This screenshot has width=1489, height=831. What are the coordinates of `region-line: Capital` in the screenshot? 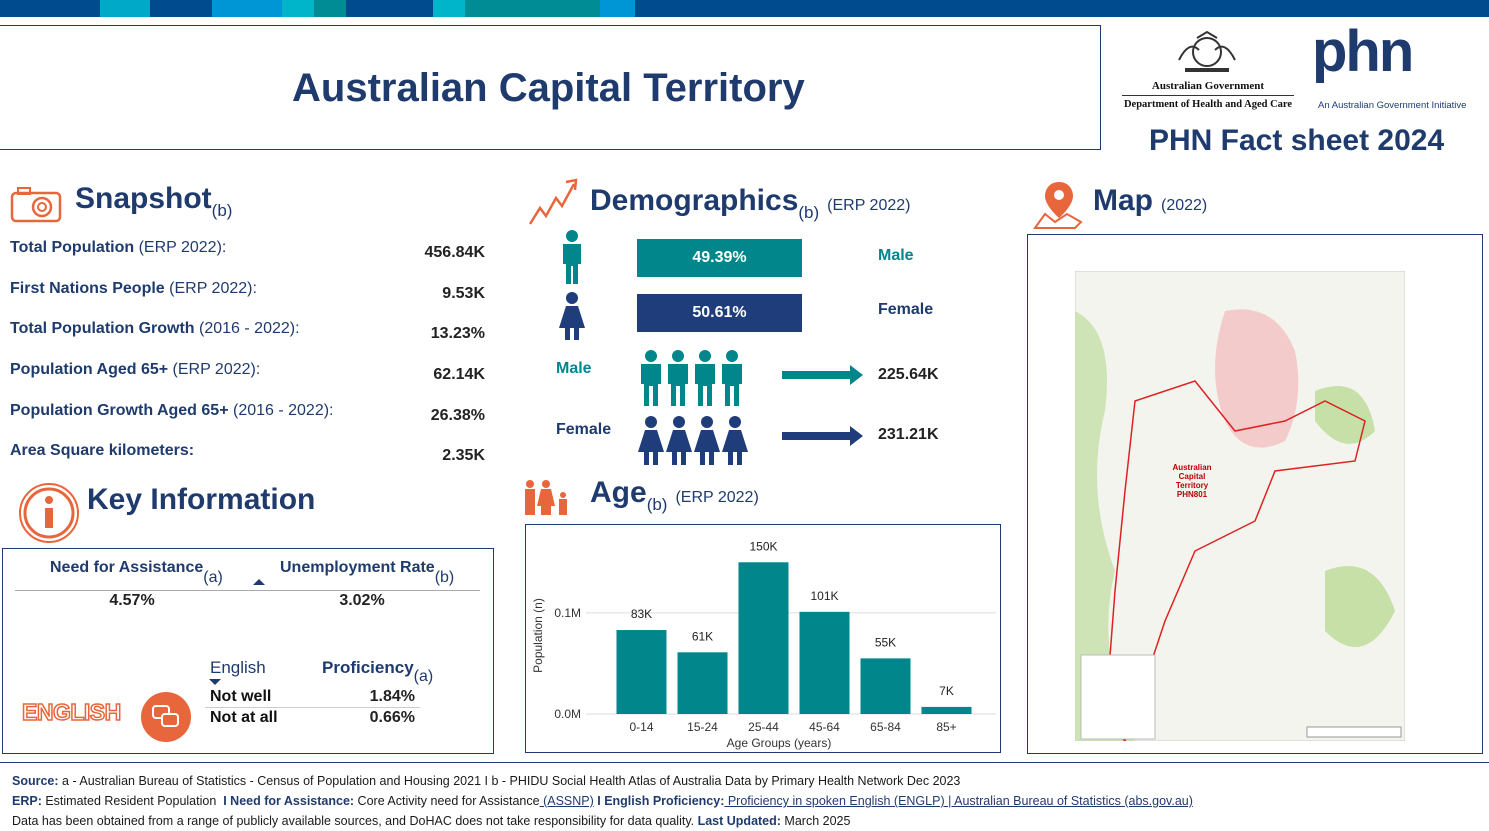 It's located at (1192, 476).